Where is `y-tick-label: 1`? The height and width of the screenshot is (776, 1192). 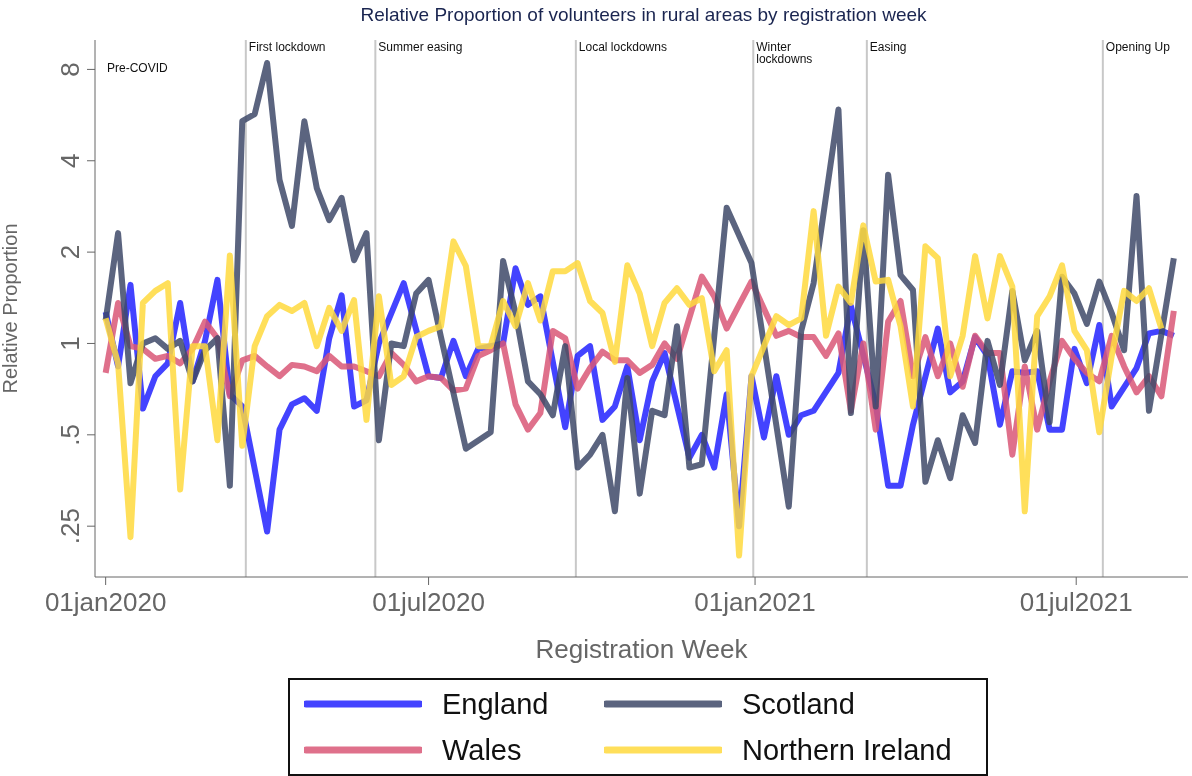 y-tick-label: 1 is located at coordinates (70, 343).